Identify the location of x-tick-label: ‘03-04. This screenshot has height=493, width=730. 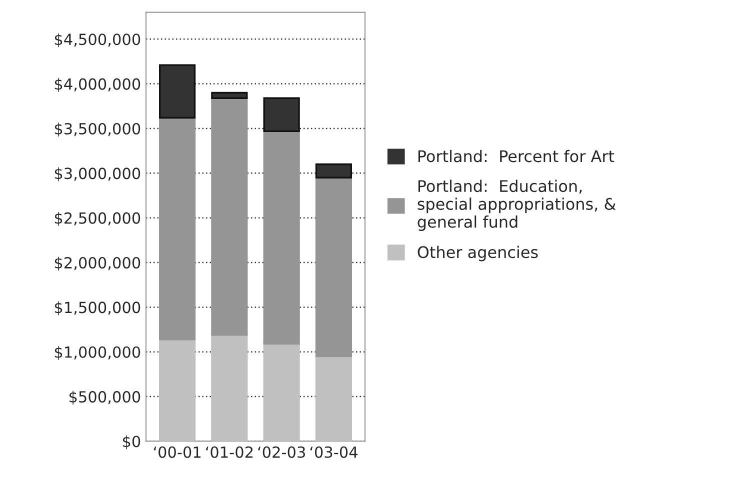
(334, 452).